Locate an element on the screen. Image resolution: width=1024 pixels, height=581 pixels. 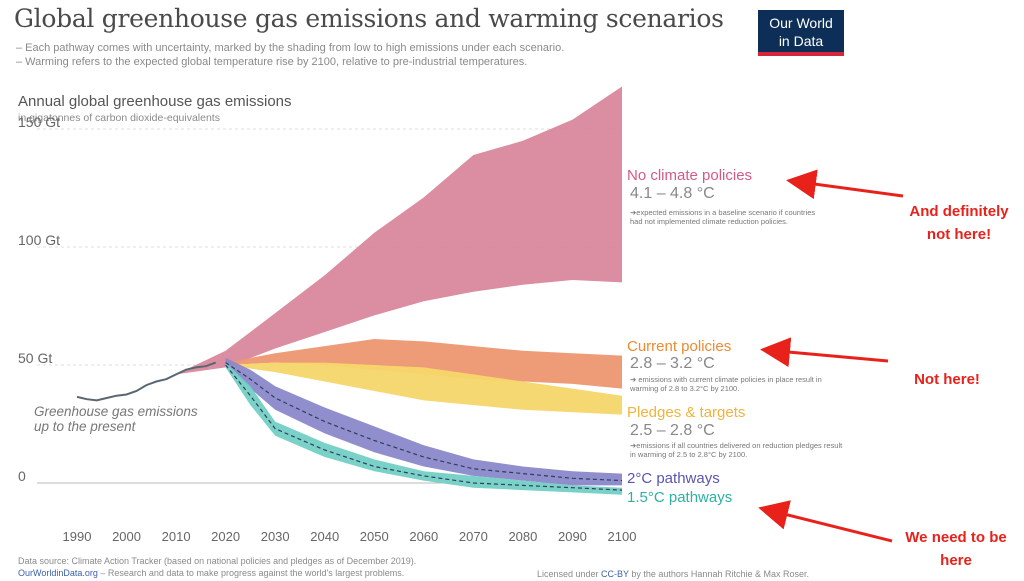
temp-current-policies: 2.8 – 3.2 °C is located at coordinates (672, 363).